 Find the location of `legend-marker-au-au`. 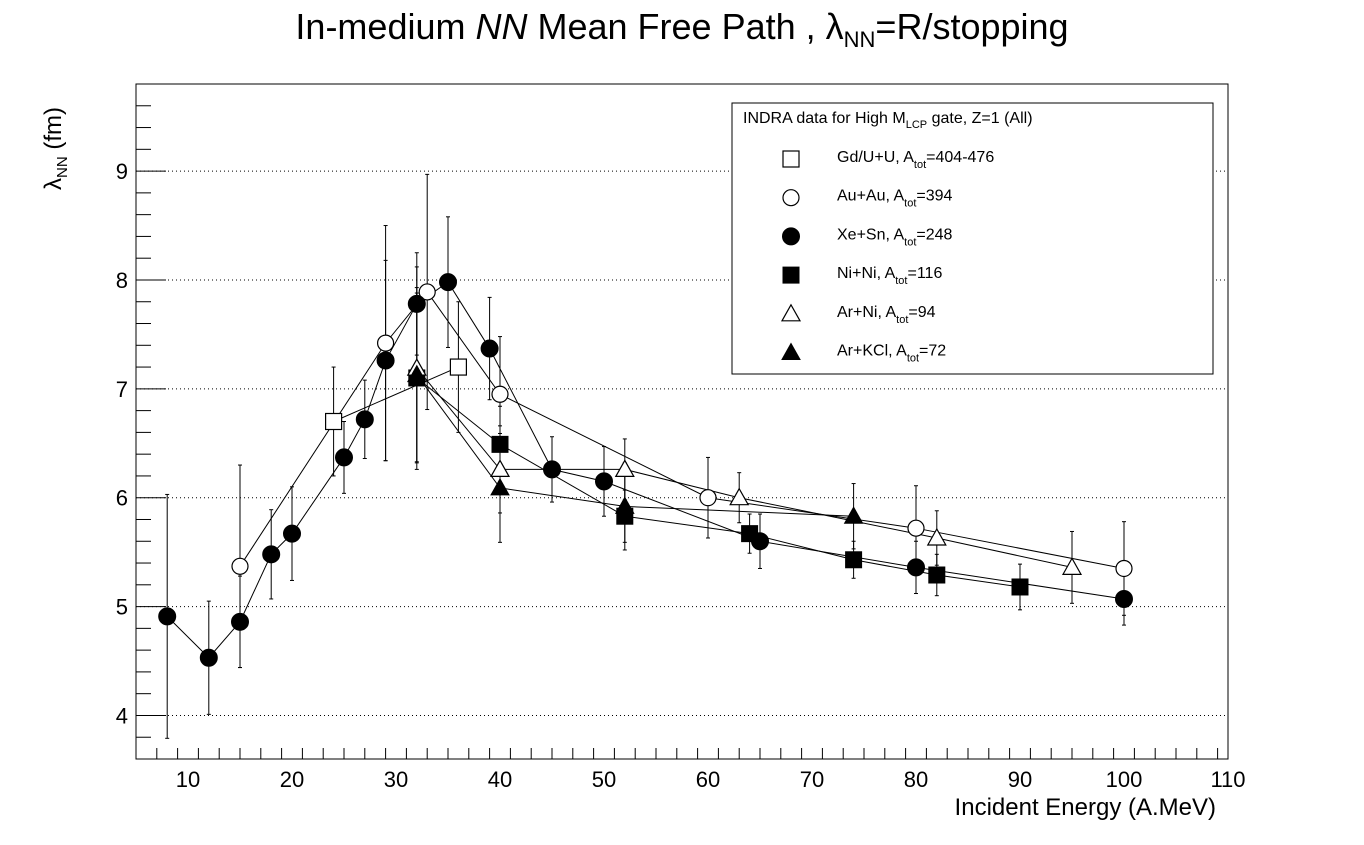

legend-marker-au-au is located at coordinates (791, 198).